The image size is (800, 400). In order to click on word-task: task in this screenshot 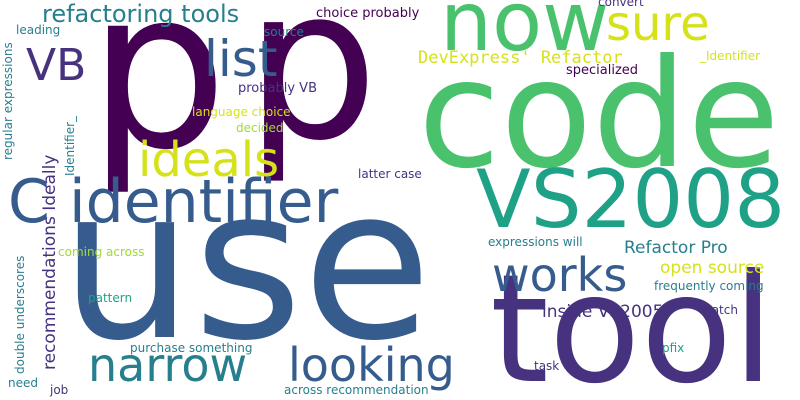, I will do `click(547, 366)`.